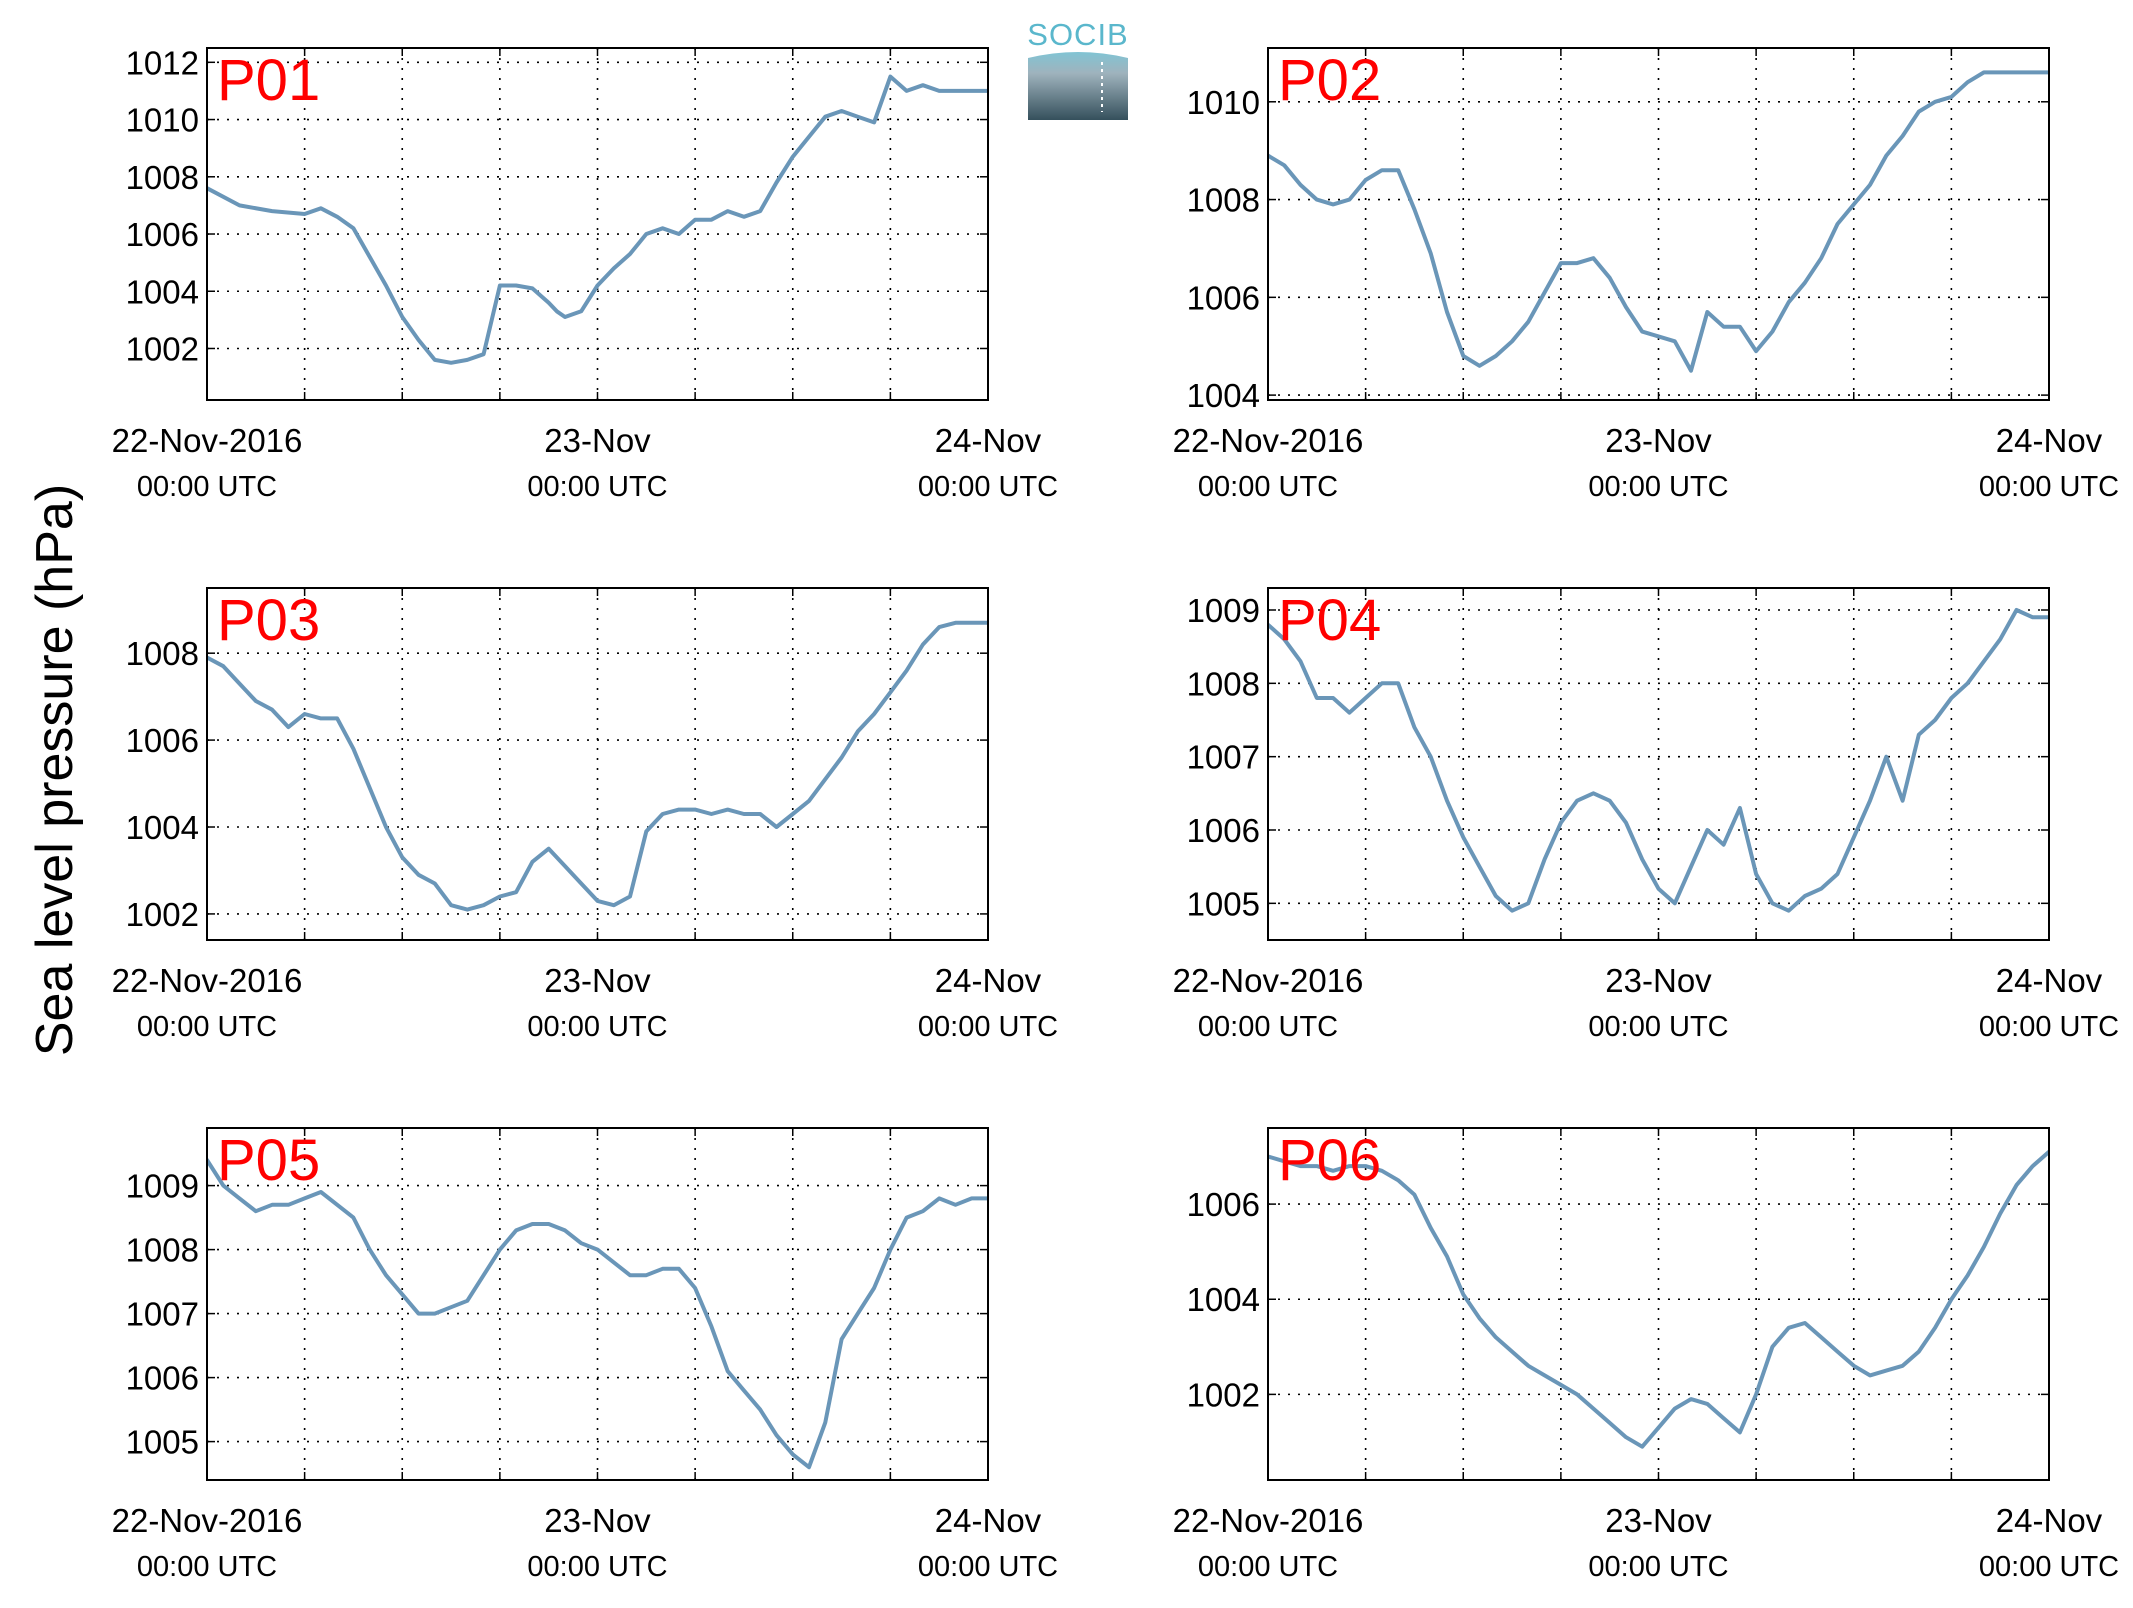 The width and height of the screenshot is (2133, 1608). I want to click on y-axis-label: Sea level pressure (hPa), so click(55, 770).